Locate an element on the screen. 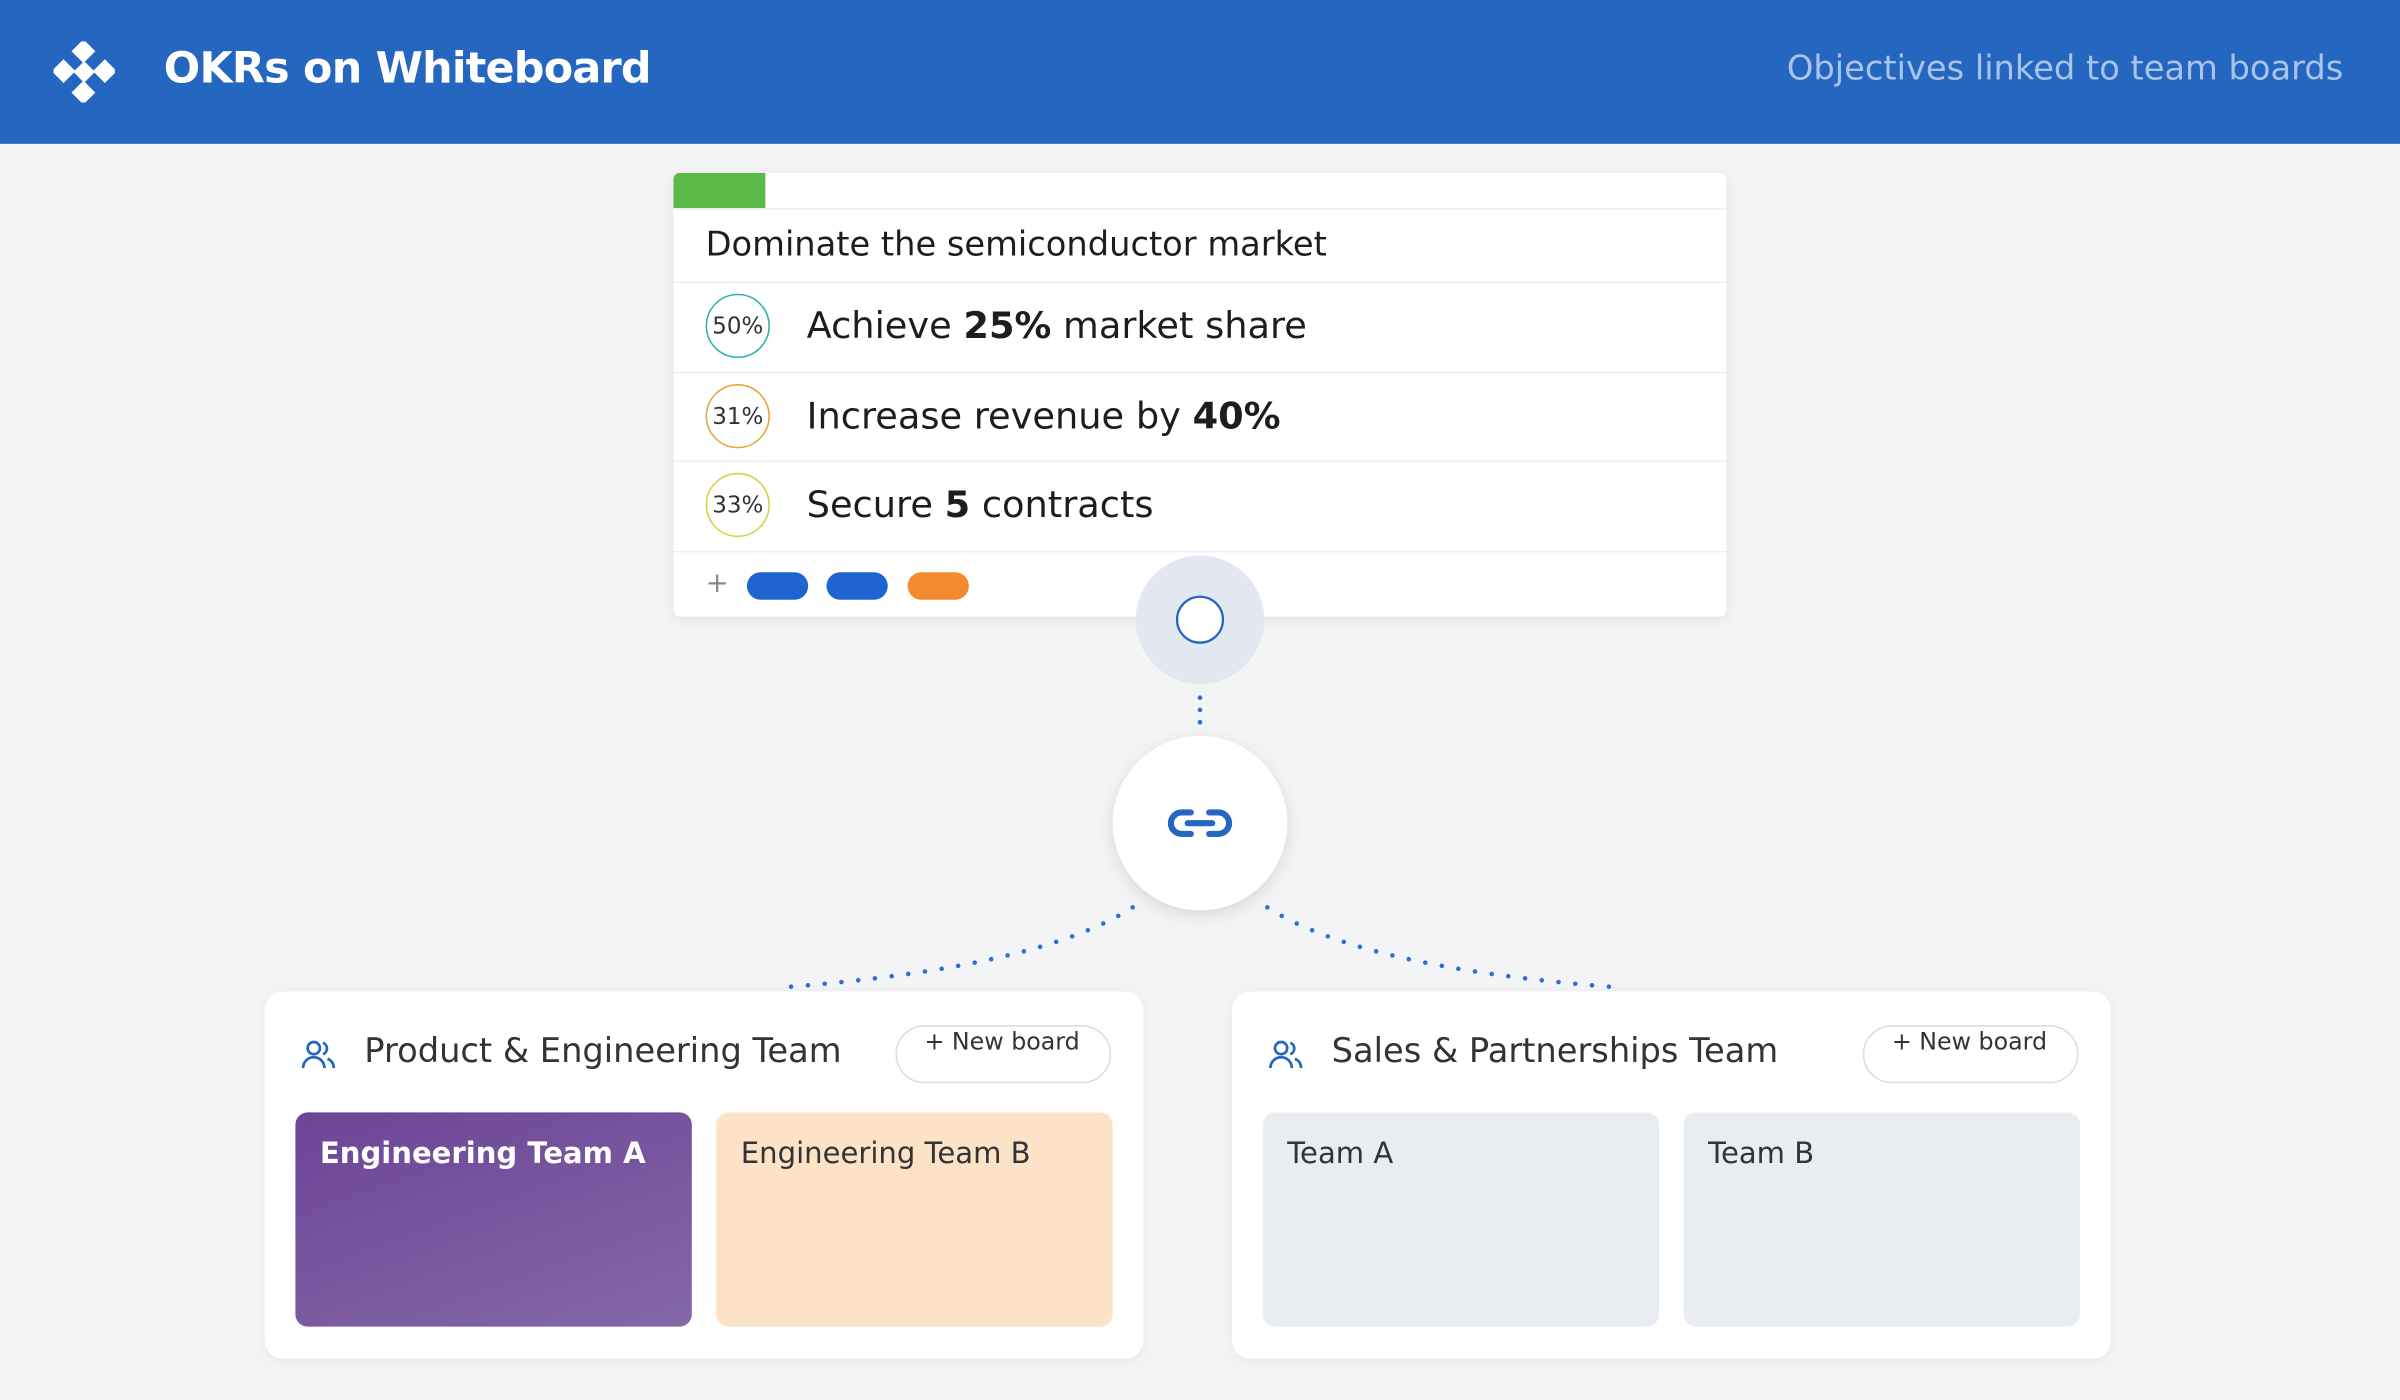  key-result-text: Achieve 25% market share is located at coordinates (1057, 325).